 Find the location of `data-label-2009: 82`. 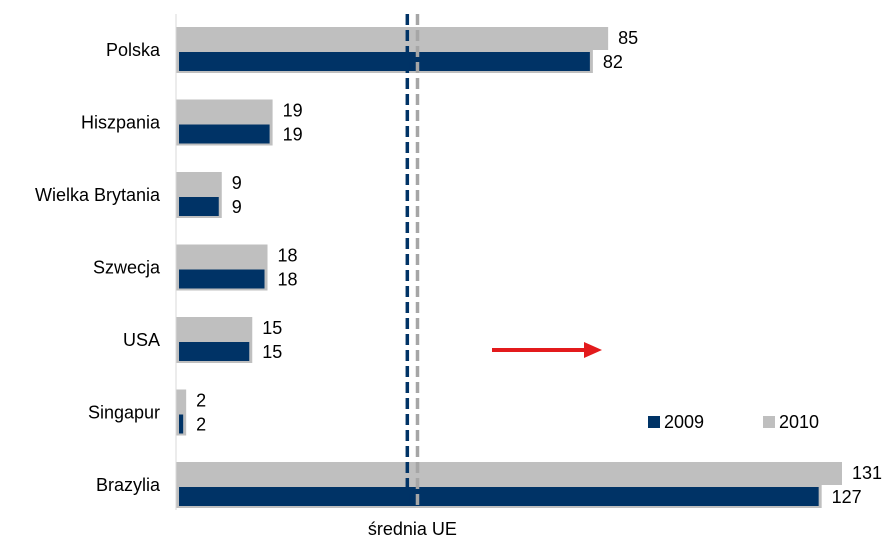

data-label-2009: 82 is located at coordinates (613, 62).